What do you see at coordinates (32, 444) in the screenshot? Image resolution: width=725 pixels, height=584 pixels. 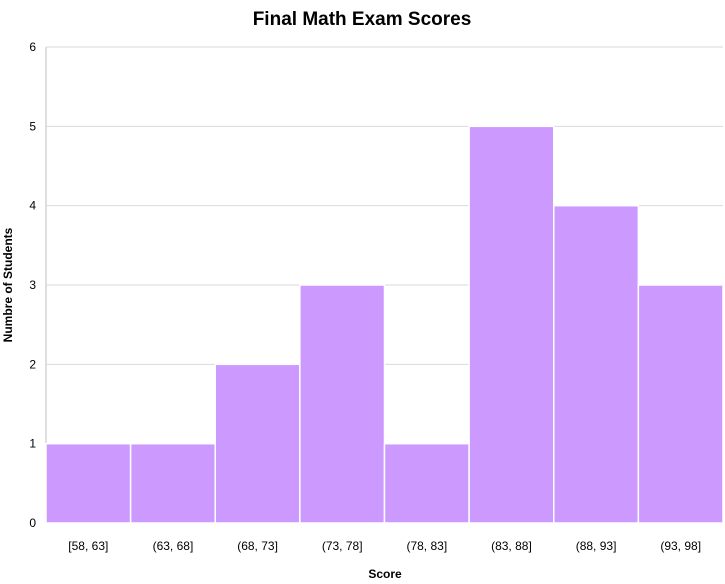 I see `y-tick-label: 1` at bounding box center [32, 444].